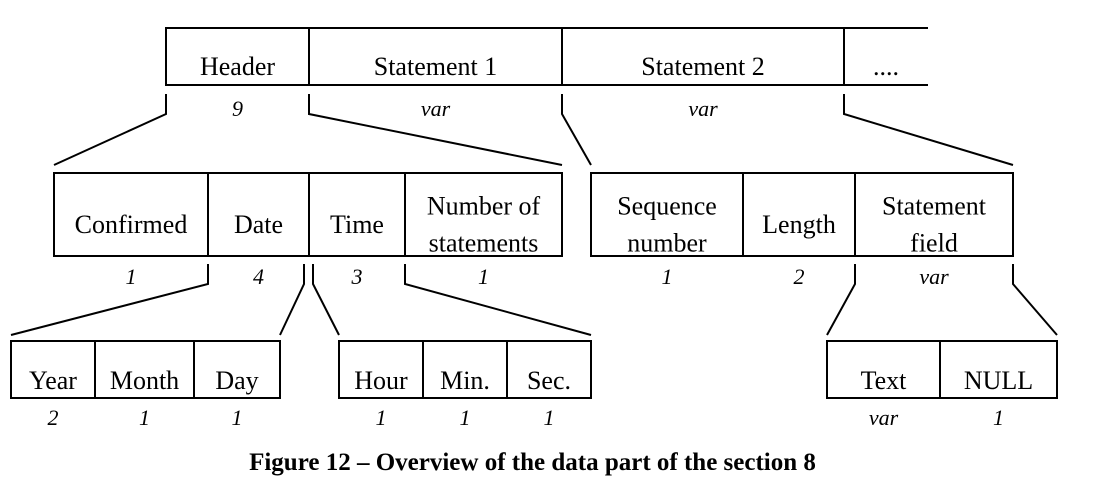 This screenshot has width=1110, height=488. I want to click on field-sec: Sec., so click(549, 380).